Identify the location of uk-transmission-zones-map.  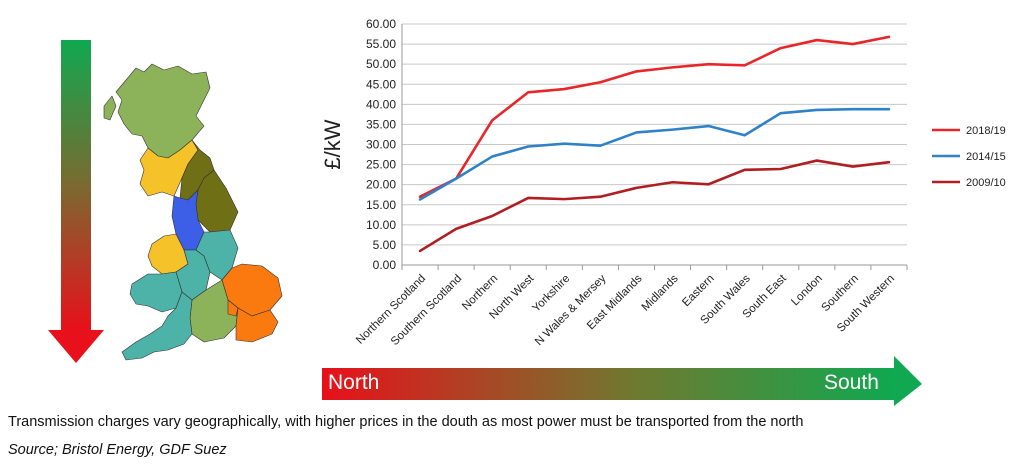
(193, 212).